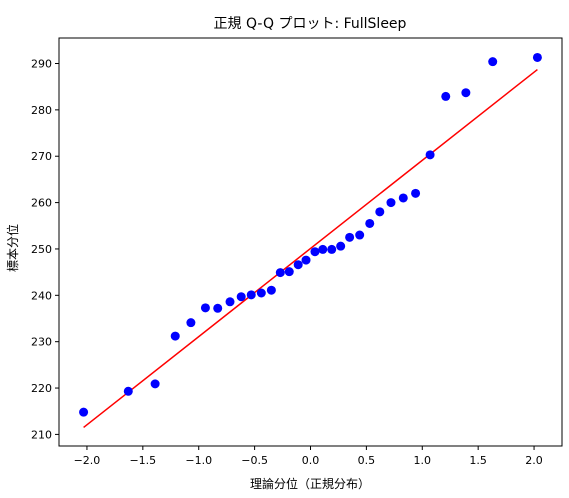 The width and height of the screenshot is (569, 498). What do you see at coordinates (367, 460) in the screenshot?
I see `x-tick-label: 0.5` at bounding box center [367, 460].